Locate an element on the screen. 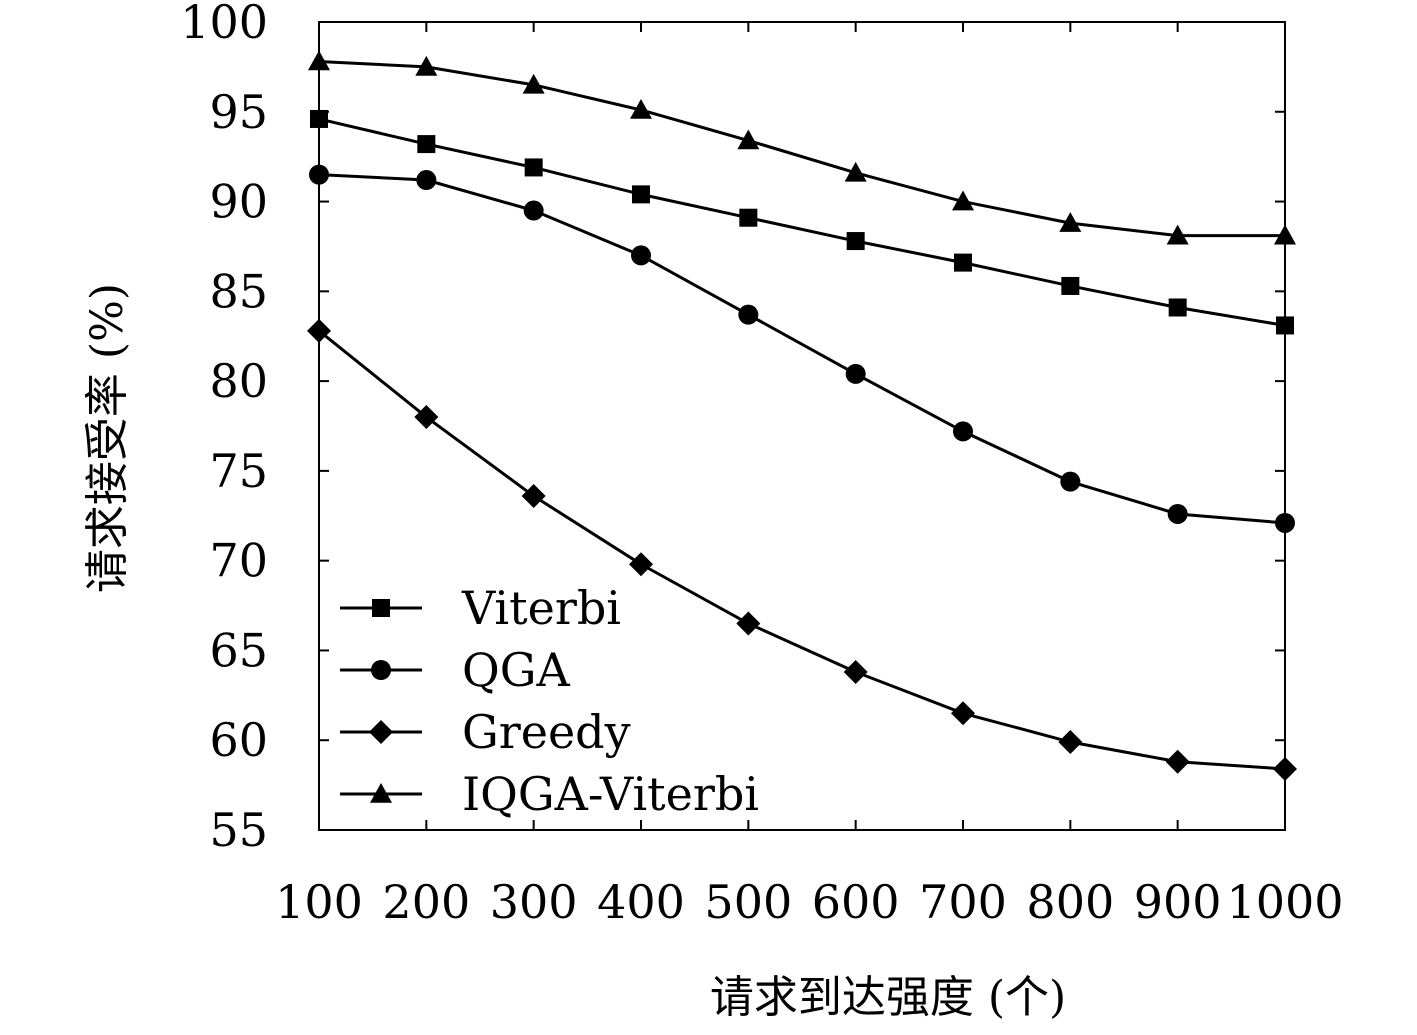  x-tick-label: 800 is located at coordinates (1070, 902).